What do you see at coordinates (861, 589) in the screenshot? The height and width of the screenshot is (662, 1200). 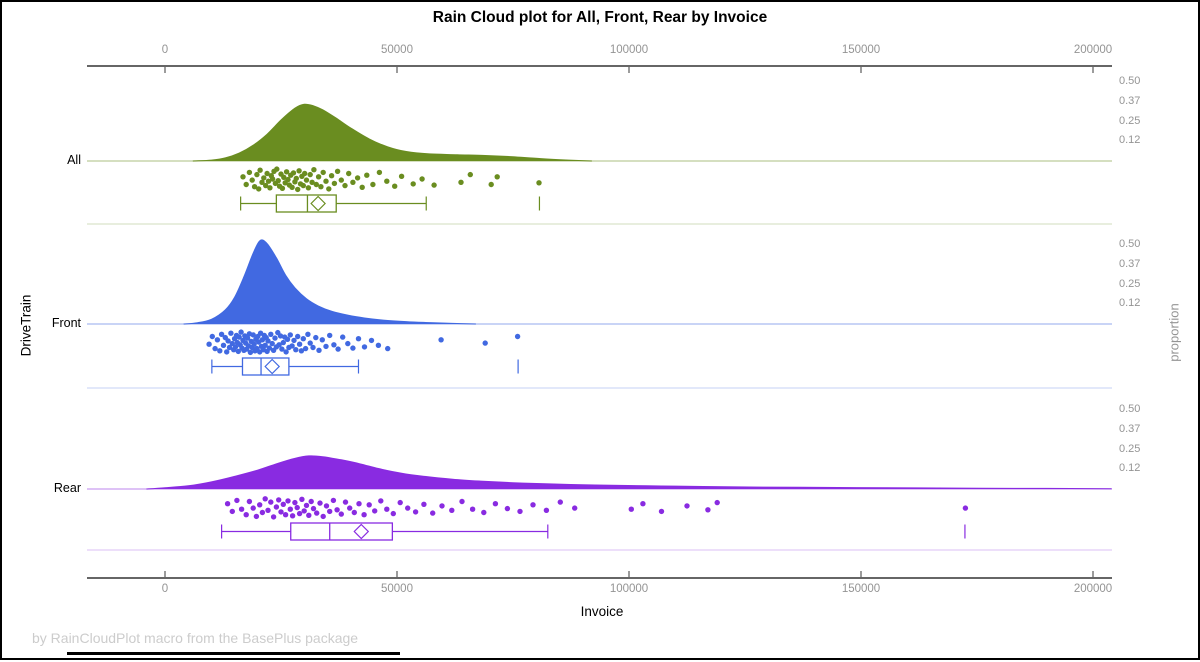 I see `x-axis-bottom-tick-label: 150000` at bounding box center [861, 589].